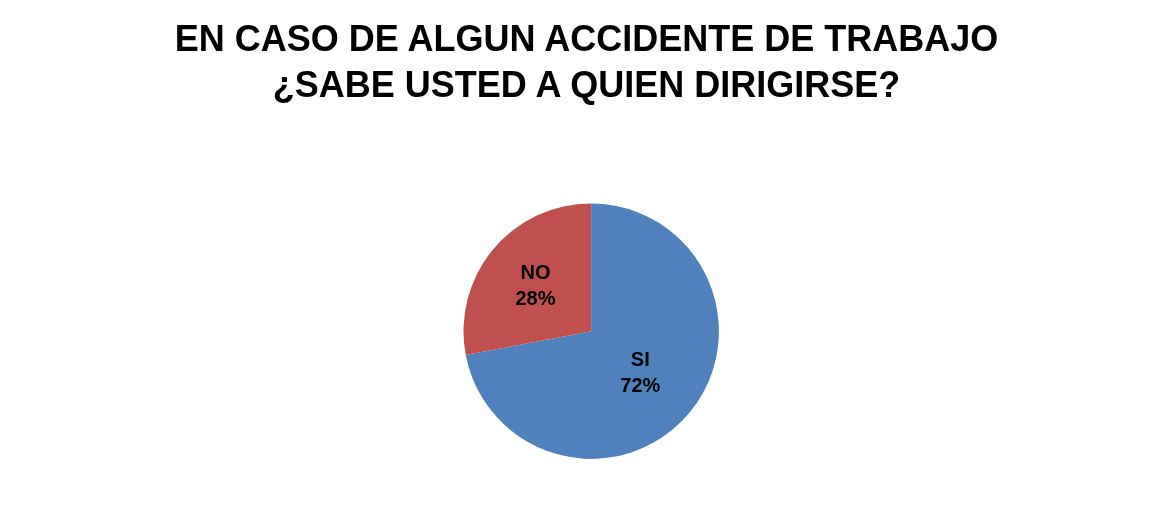 This screenshot has width=1173, height=506. I want to click on slice-label: SI, so click(640, 358).